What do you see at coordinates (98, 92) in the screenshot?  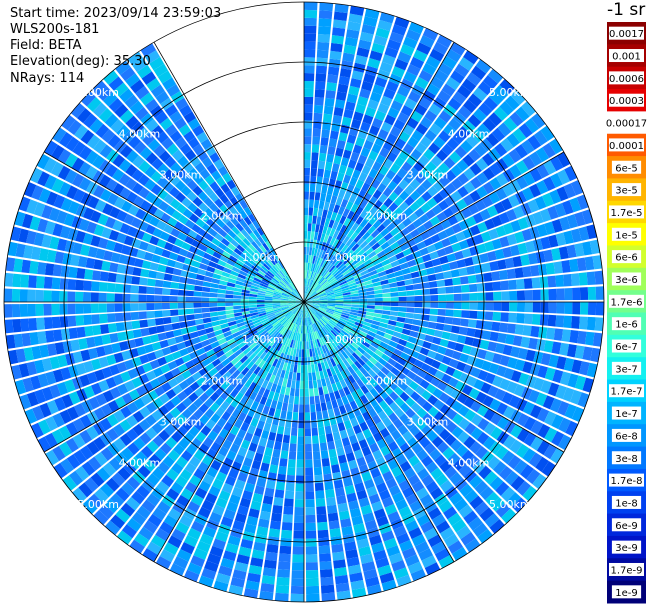 I see `range-ring-label: 5.00km` at bounding box center [98, 92].